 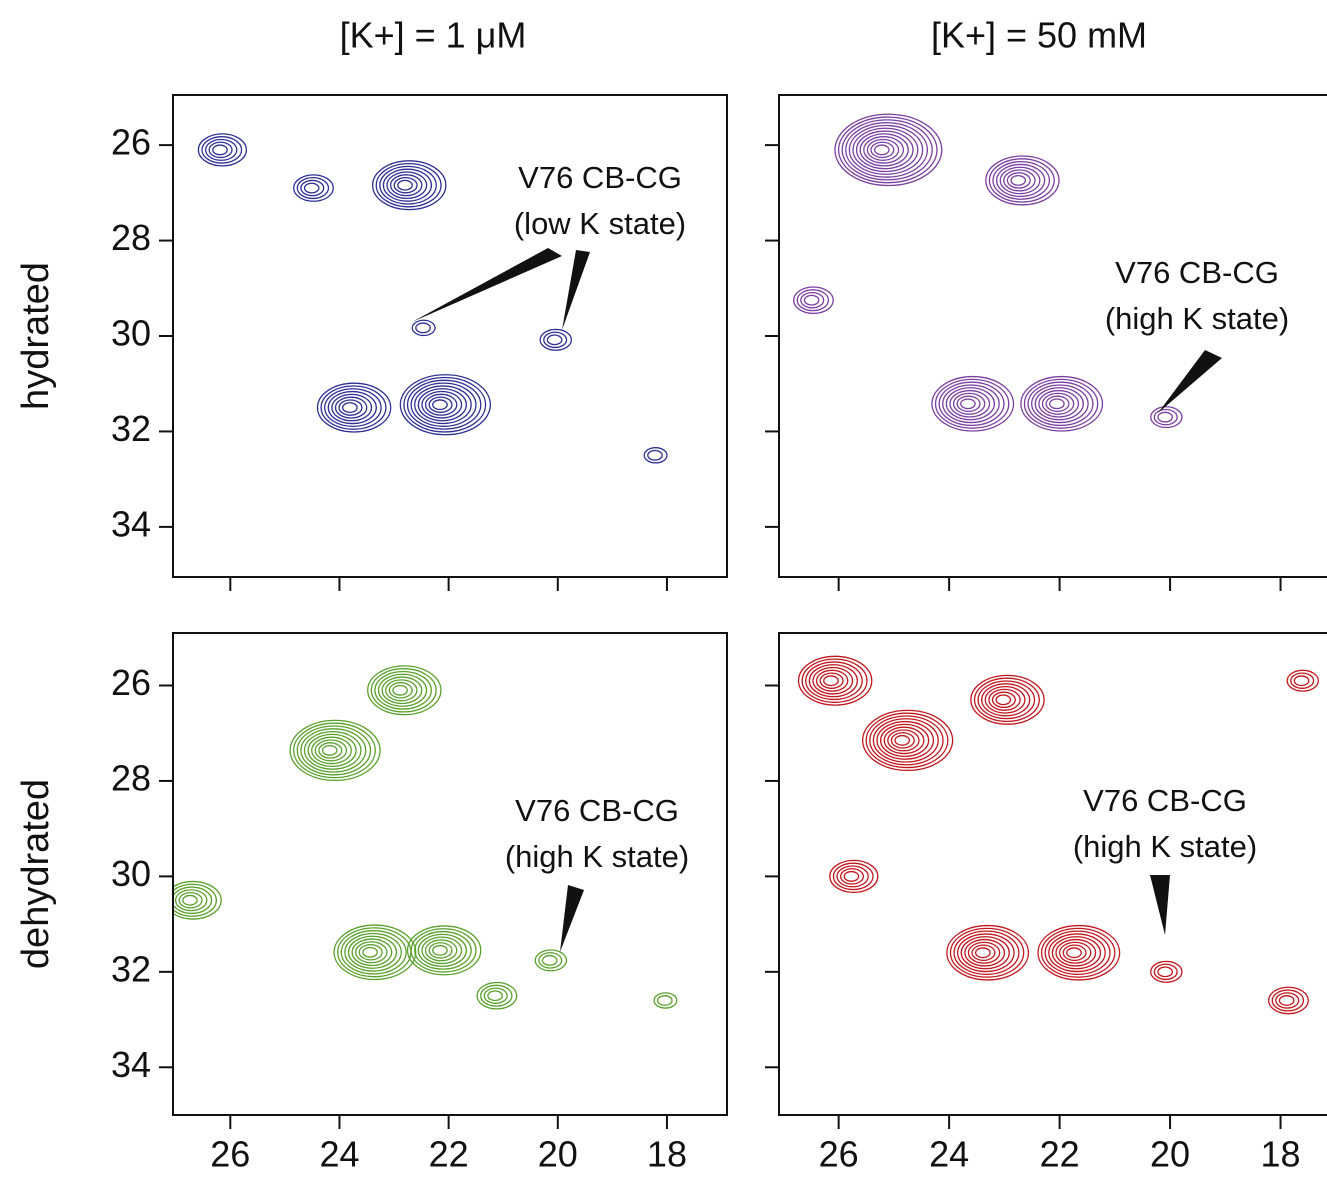 I want to click on row-label: hydrated, so click(x=36, y=336).